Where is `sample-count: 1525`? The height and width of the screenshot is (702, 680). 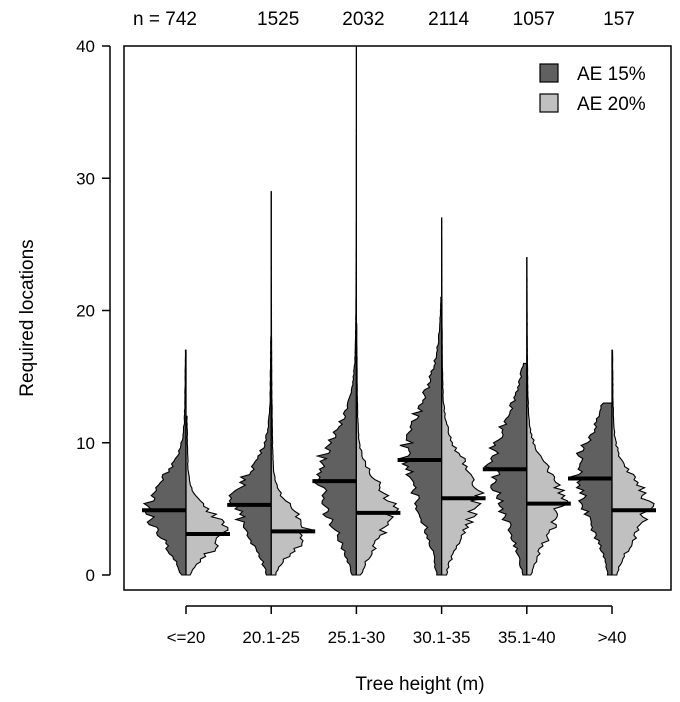 sample-count: 1525 is located at coordinates (278, 19).